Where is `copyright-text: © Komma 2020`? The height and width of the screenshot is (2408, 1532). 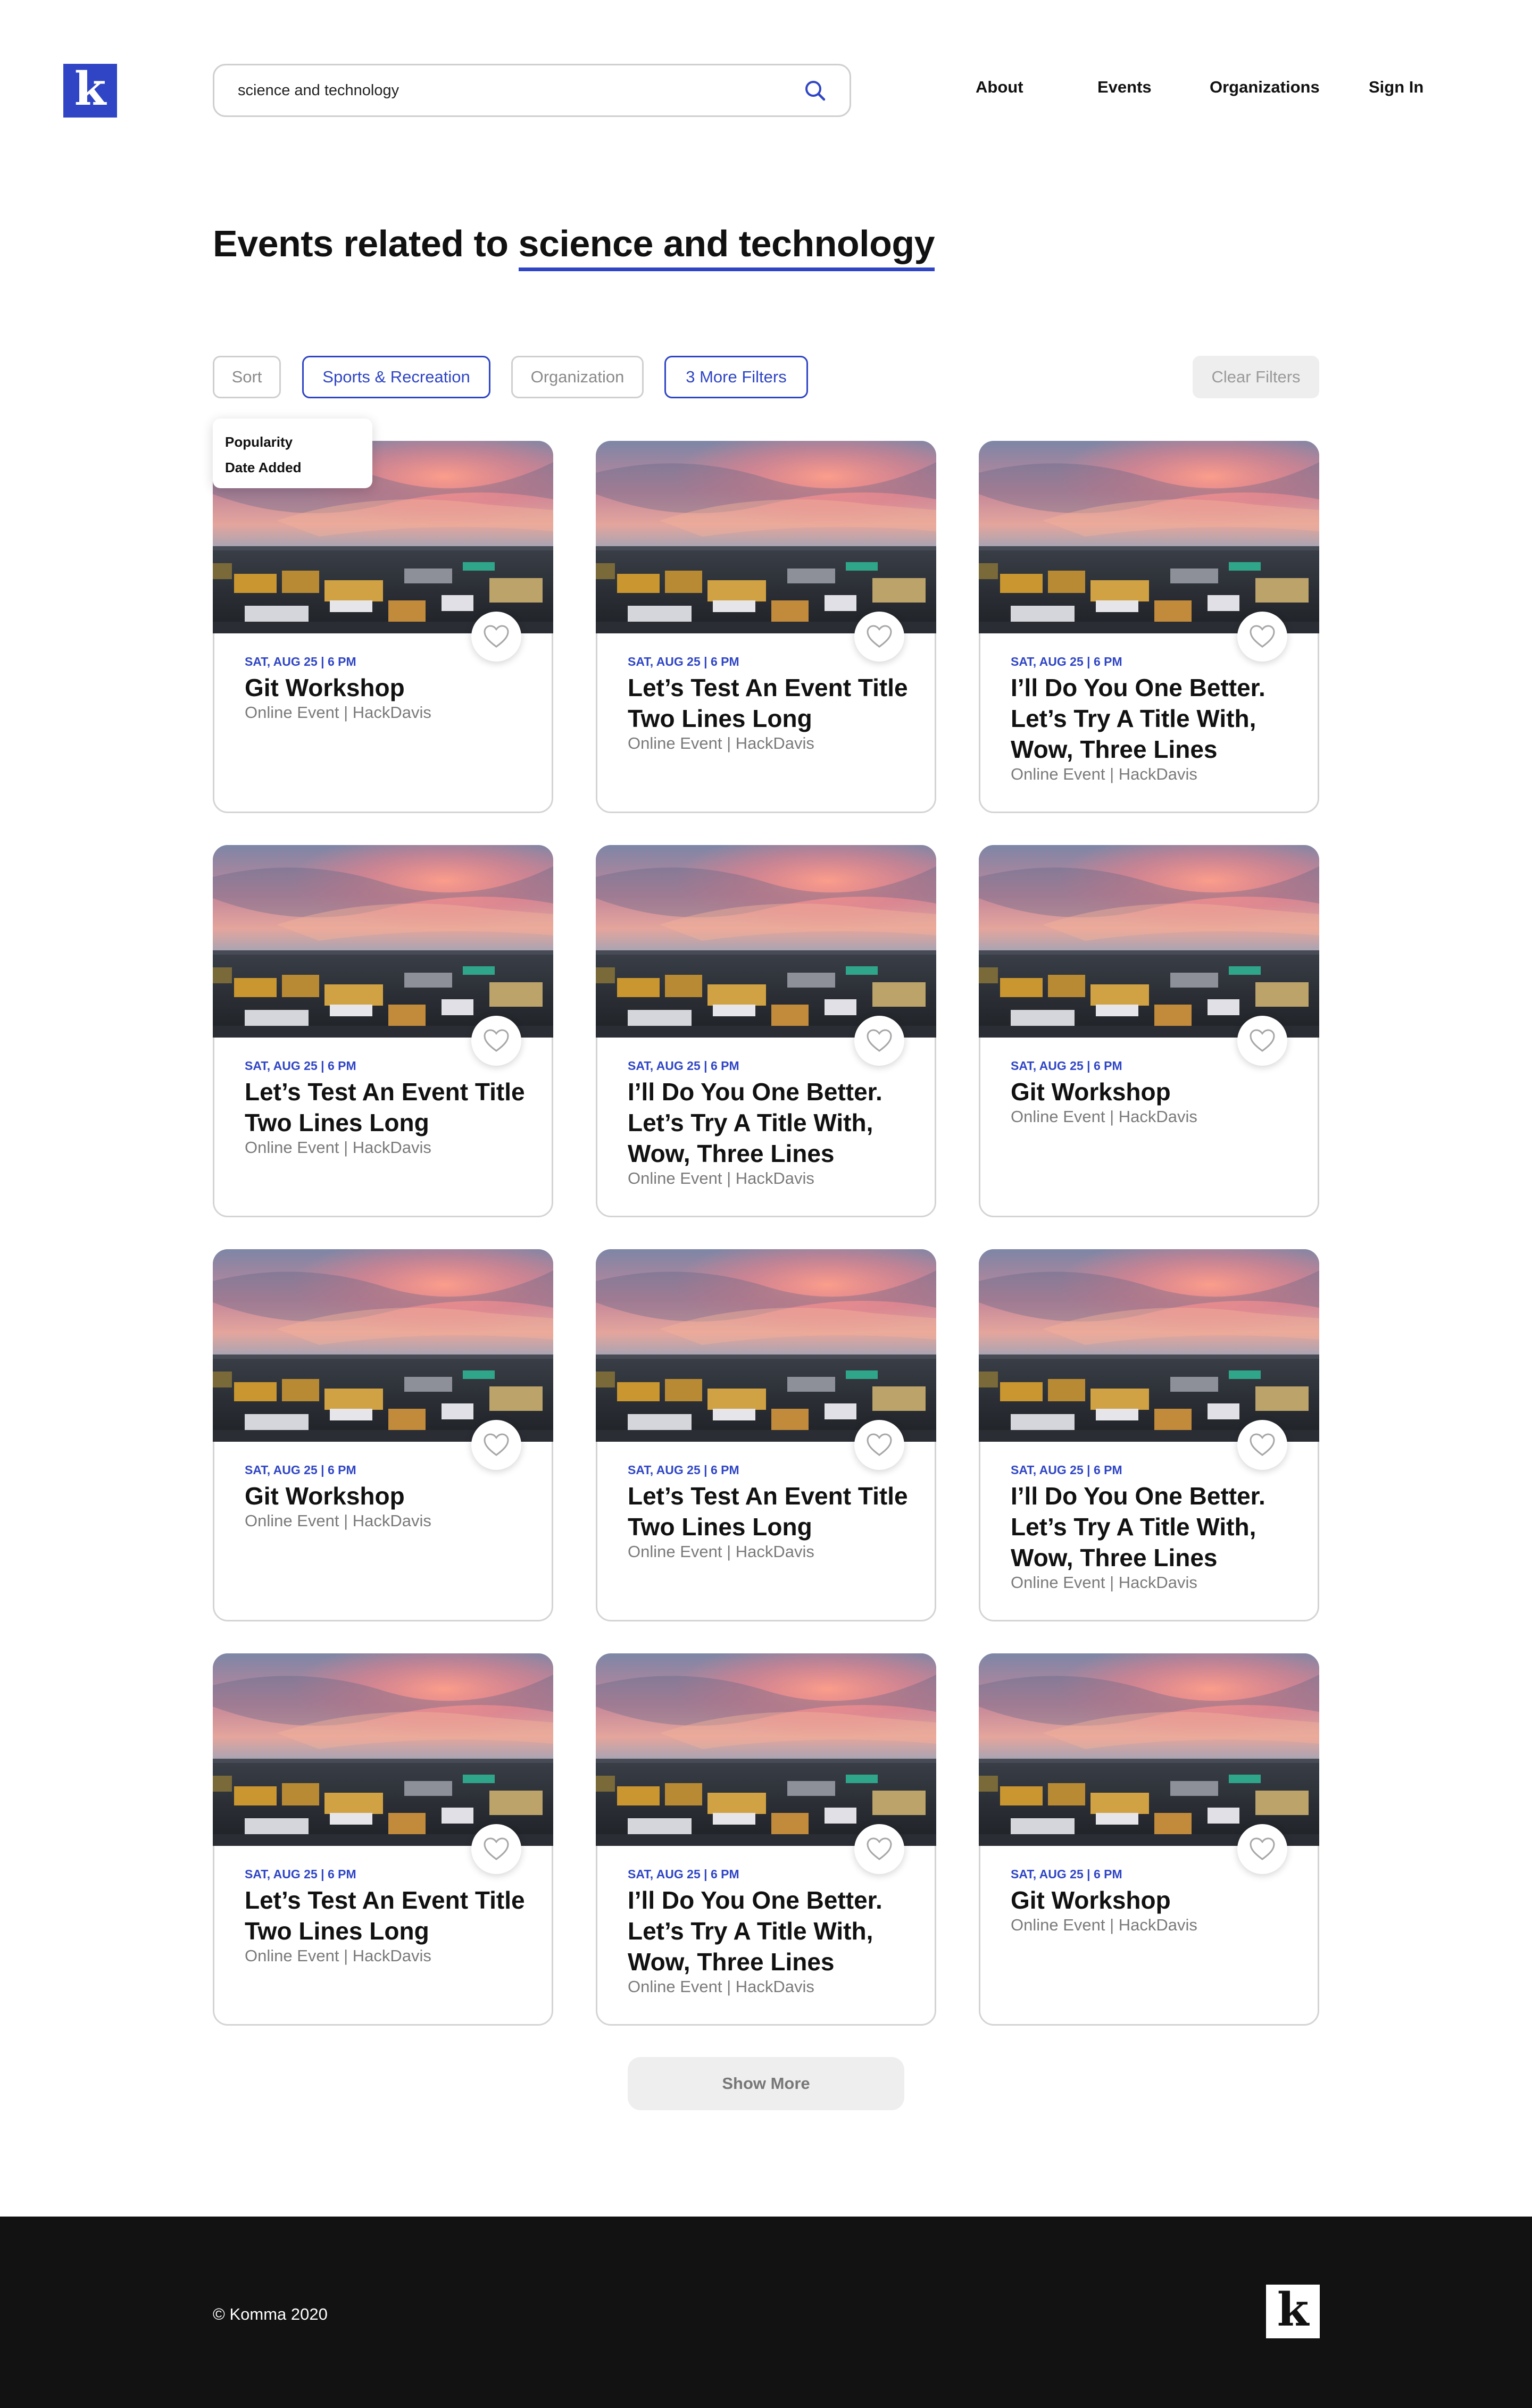
copyright-text: © Komma 2020 is located at coordinates (270, 2314).